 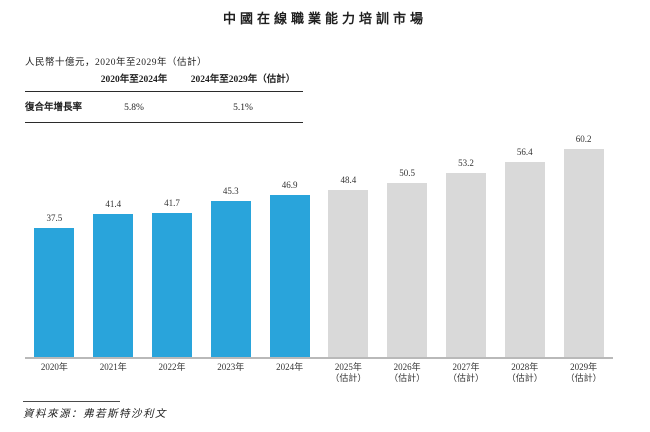 What do you see at coordinates (231, 367) in the screenshot?
I see `x-axis-label: 2023年` at bounding box center [231, 367].